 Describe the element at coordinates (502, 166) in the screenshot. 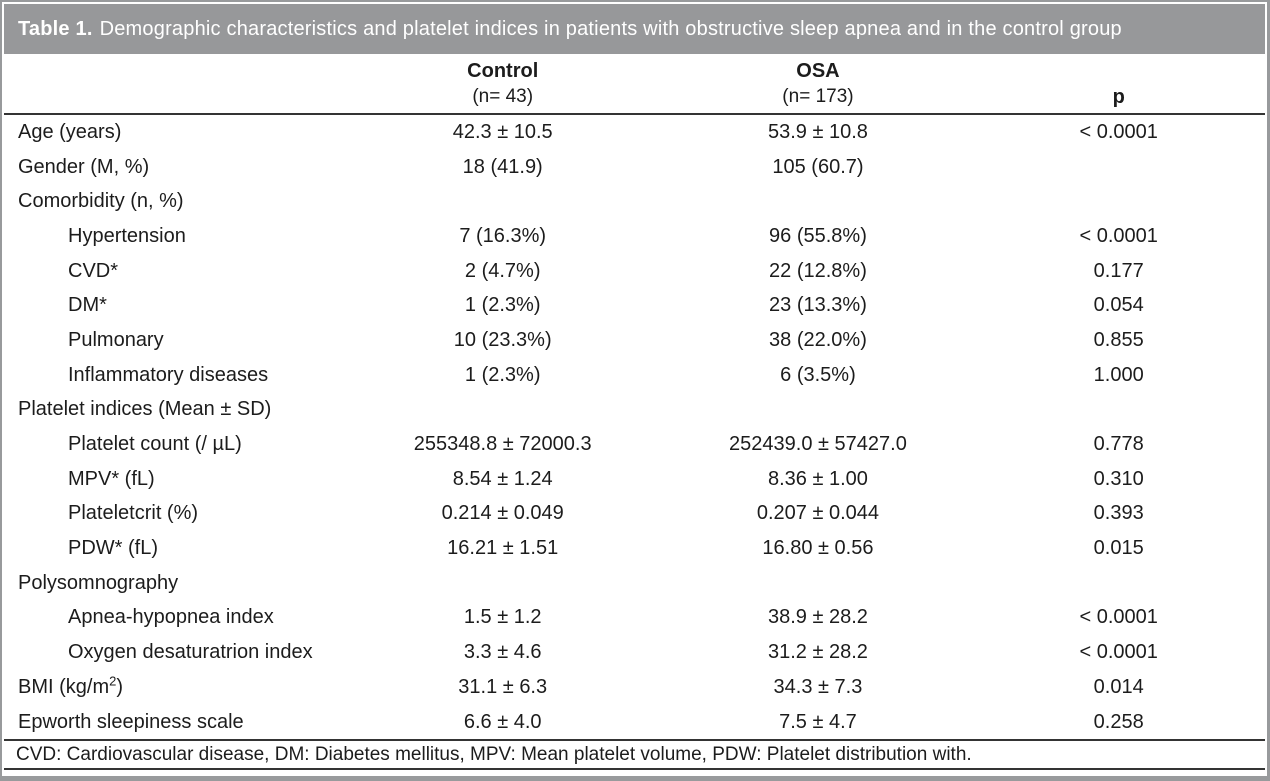

I see `control-value: 18 (41.9)` at that location.